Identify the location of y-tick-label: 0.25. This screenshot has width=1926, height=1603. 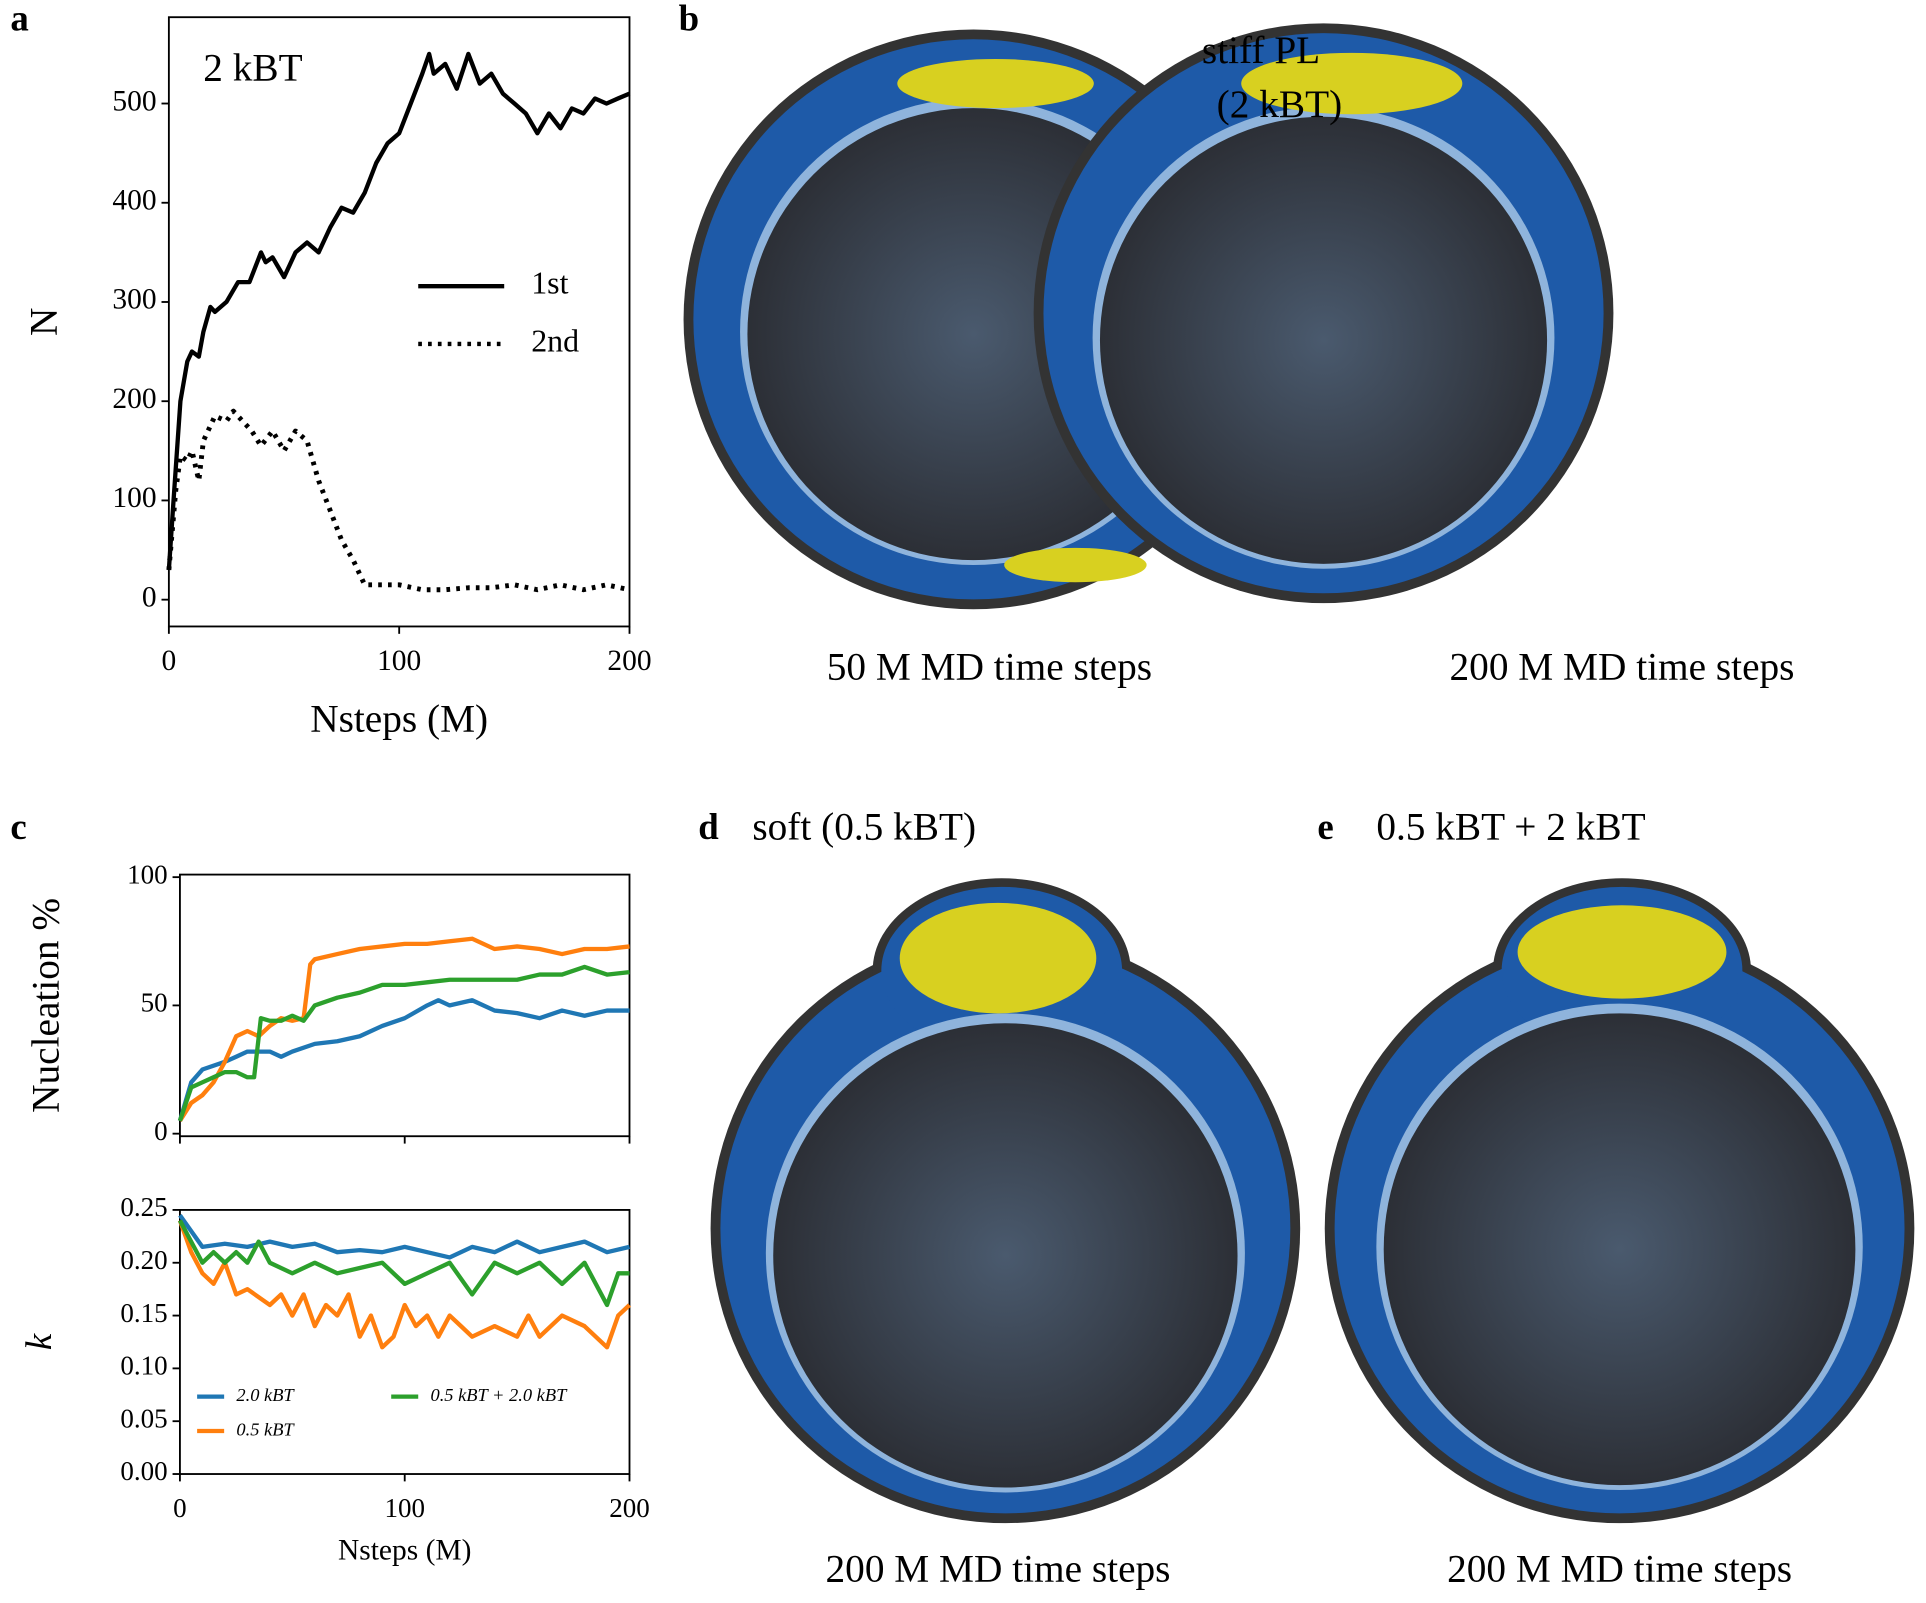
(143, 1207).